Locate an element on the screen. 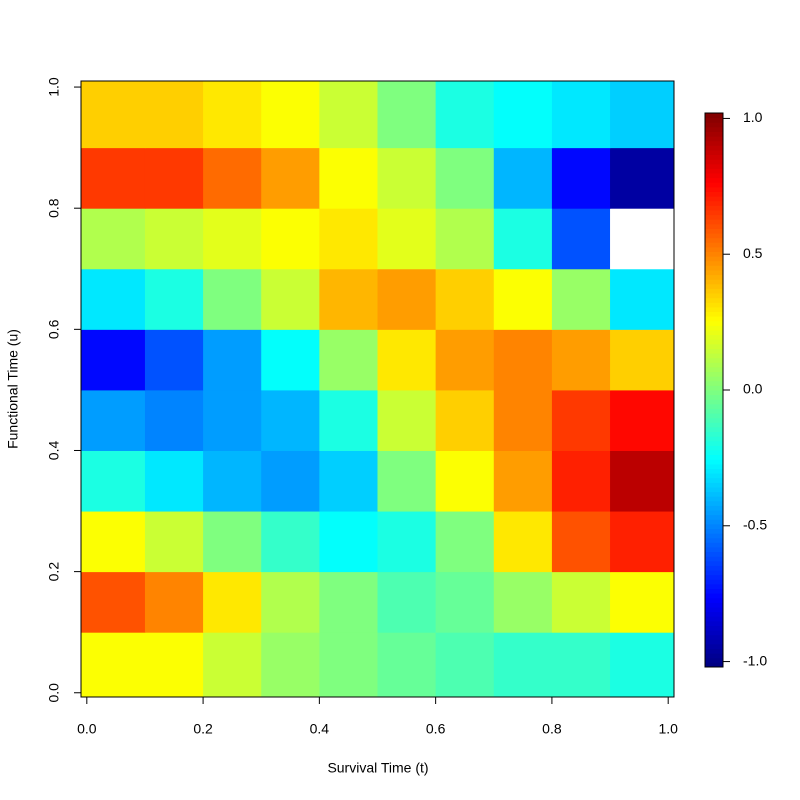  x-tick-label: 0.4 is located at coordinates (320, 729).